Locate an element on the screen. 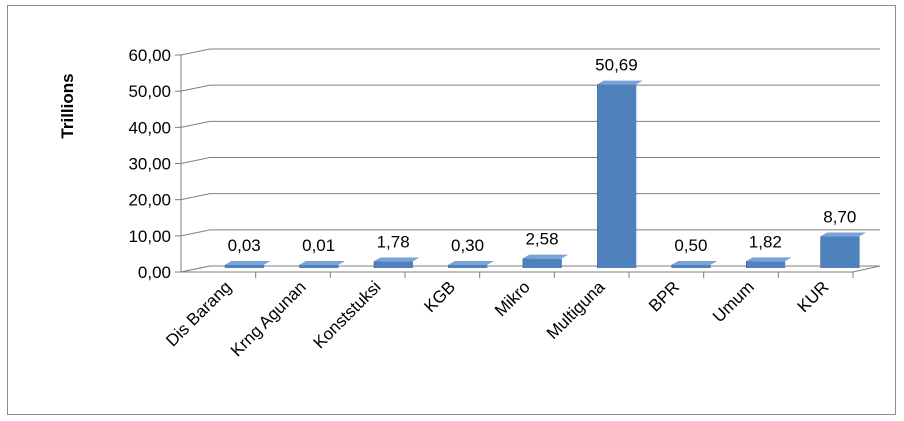  x-category-label: KUR is located at coordinates (813, 296).